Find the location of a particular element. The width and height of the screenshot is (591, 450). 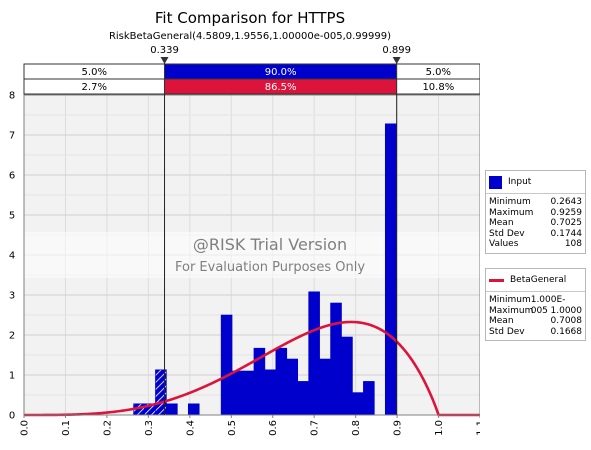

legend-fit-name: BetaGeneral is located at coordinates (538, 280).